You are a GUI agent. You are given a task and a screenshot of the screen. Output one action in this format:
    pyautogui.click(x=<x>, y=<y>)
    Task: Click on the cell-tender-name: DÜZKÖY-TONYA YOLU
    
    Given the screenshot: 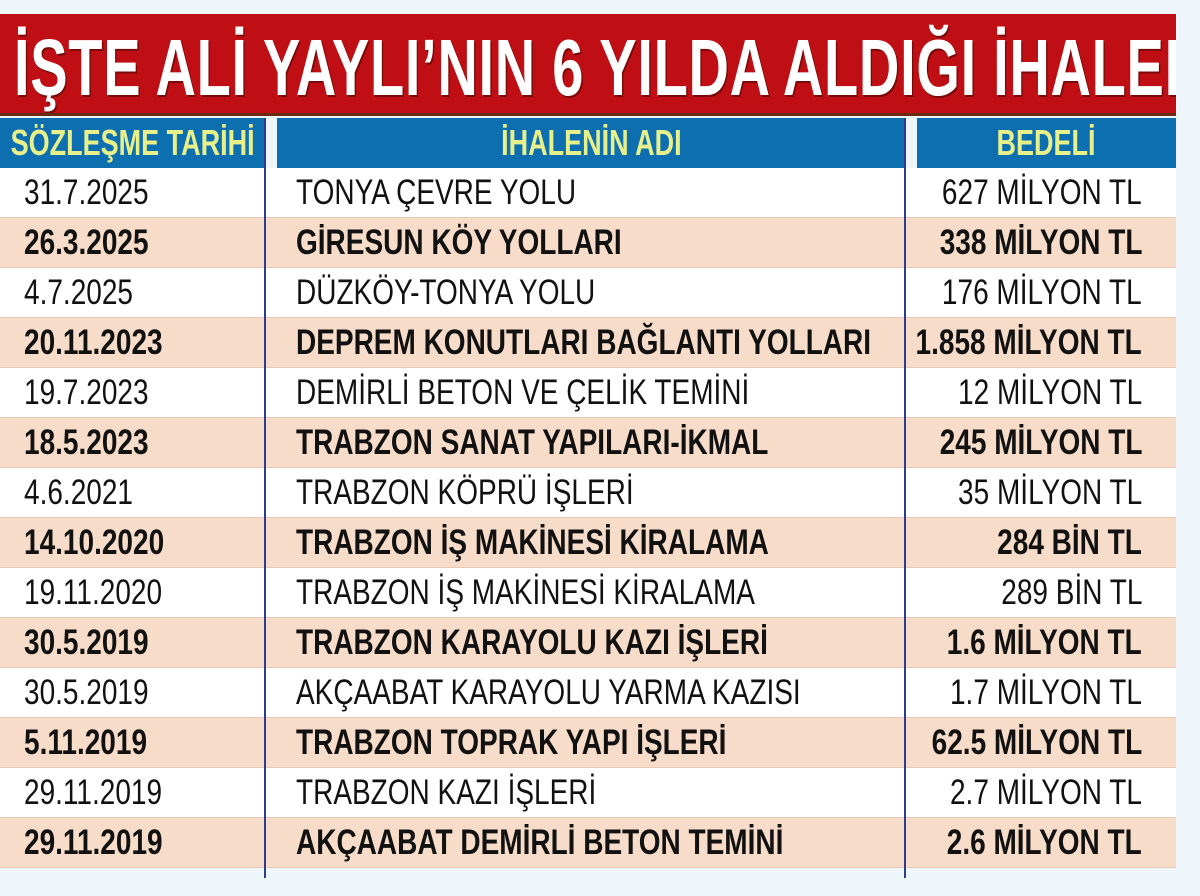 What is the action you would take?
    pyautogui.click(x=483, y=293)
    